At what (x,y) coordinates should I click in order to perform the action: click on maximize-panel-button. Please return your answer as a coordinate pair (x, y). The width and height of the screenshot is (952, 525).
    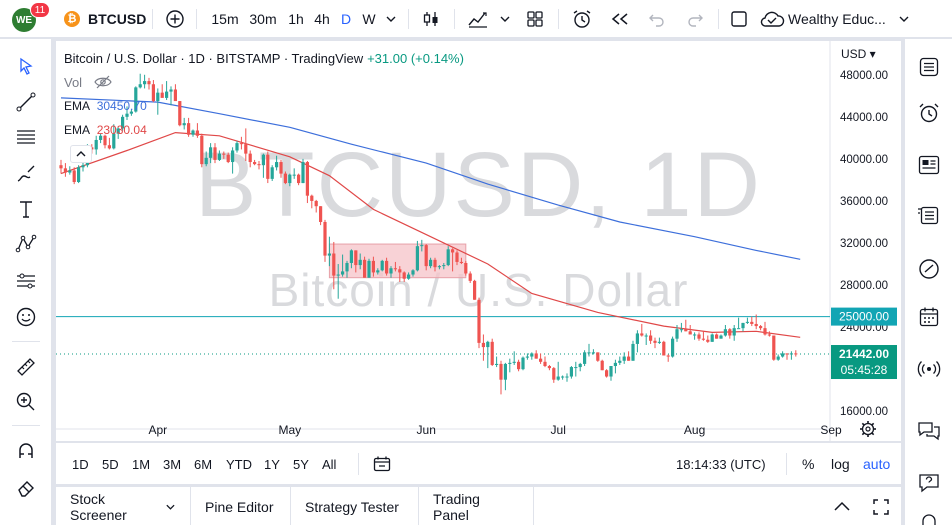
    Looking at the image, I should click on (881, 506).